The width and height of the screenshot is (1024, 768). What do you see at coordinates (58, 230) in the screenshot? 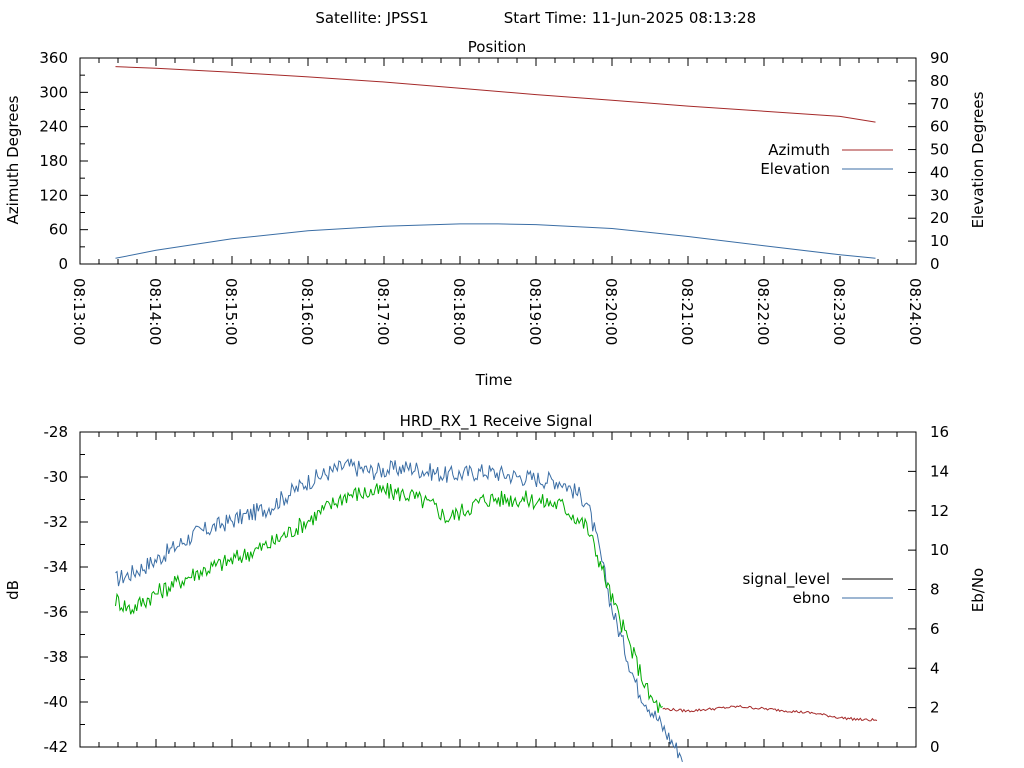
I see `y-tick-label: 60` at bounding box center [58, 230].